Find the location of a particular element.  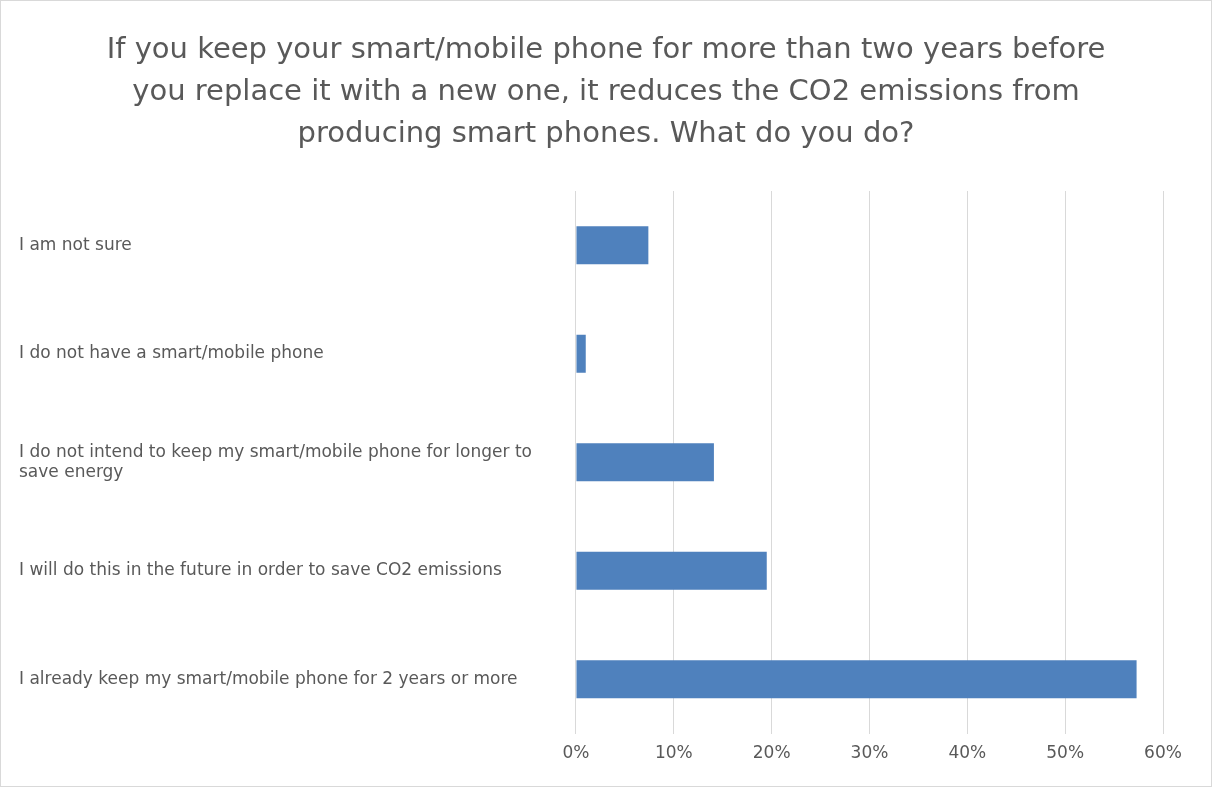

x-tick-label: 60% is located at coordinates (1163, 752).